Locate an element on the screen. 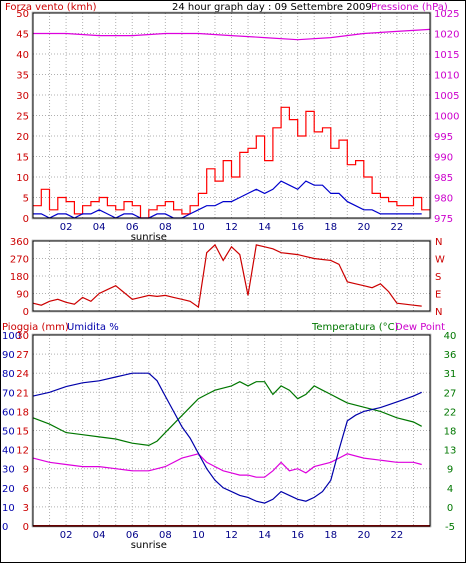  rain-x-tick-label: 22 is located at coordinates (397, 535).